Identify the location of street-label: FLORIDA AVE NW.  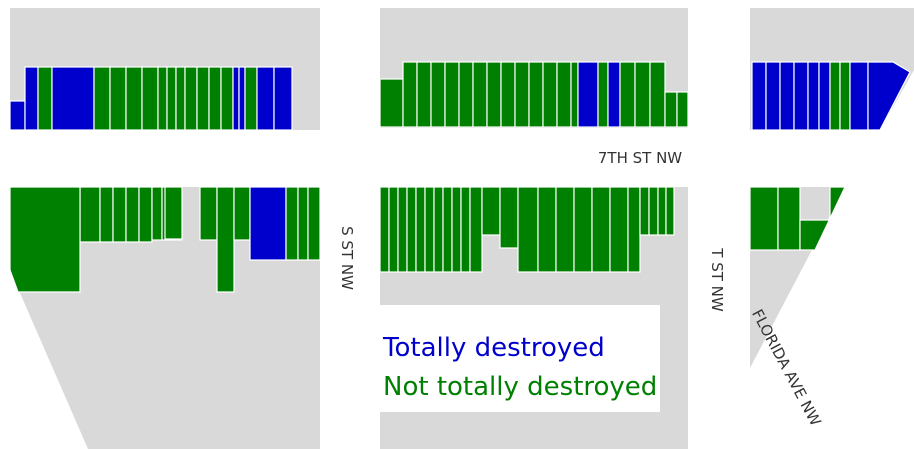
(786, 367).